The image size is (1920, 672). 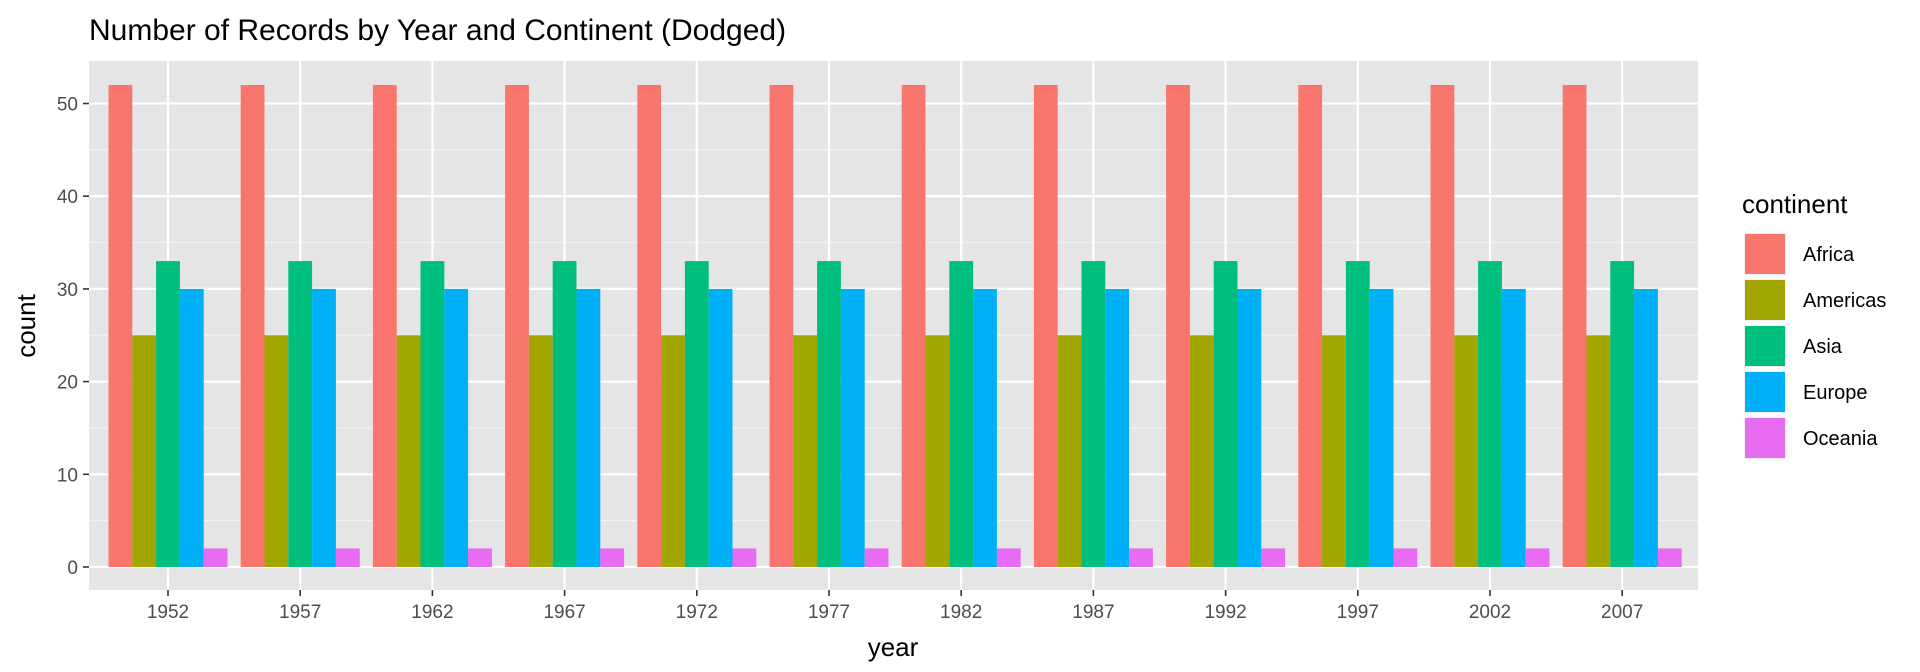 I want to click on bar-asia-1992, so click(x=1225, y=414).